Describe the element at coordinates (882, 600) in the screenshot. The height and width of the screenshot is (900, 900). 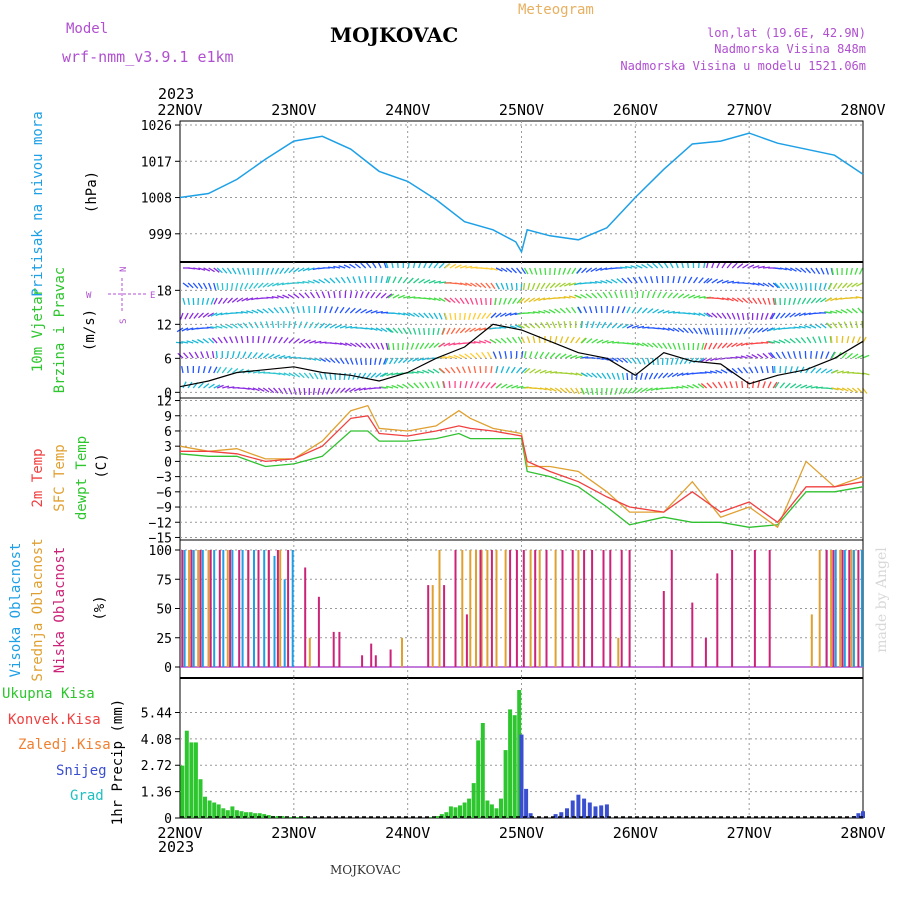
I see `credit-watermark: made by Angel` at that location.